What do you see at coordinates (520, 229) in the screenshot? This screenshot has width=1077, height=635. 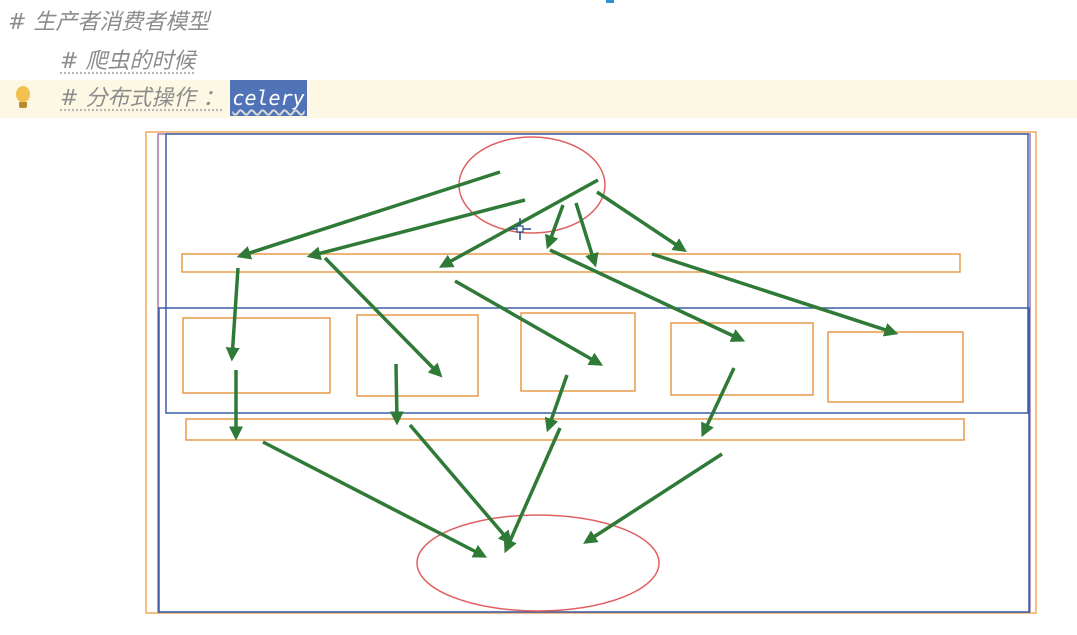 I see `crosshair-move-cursor-icon` at bounding box center [520, 229].